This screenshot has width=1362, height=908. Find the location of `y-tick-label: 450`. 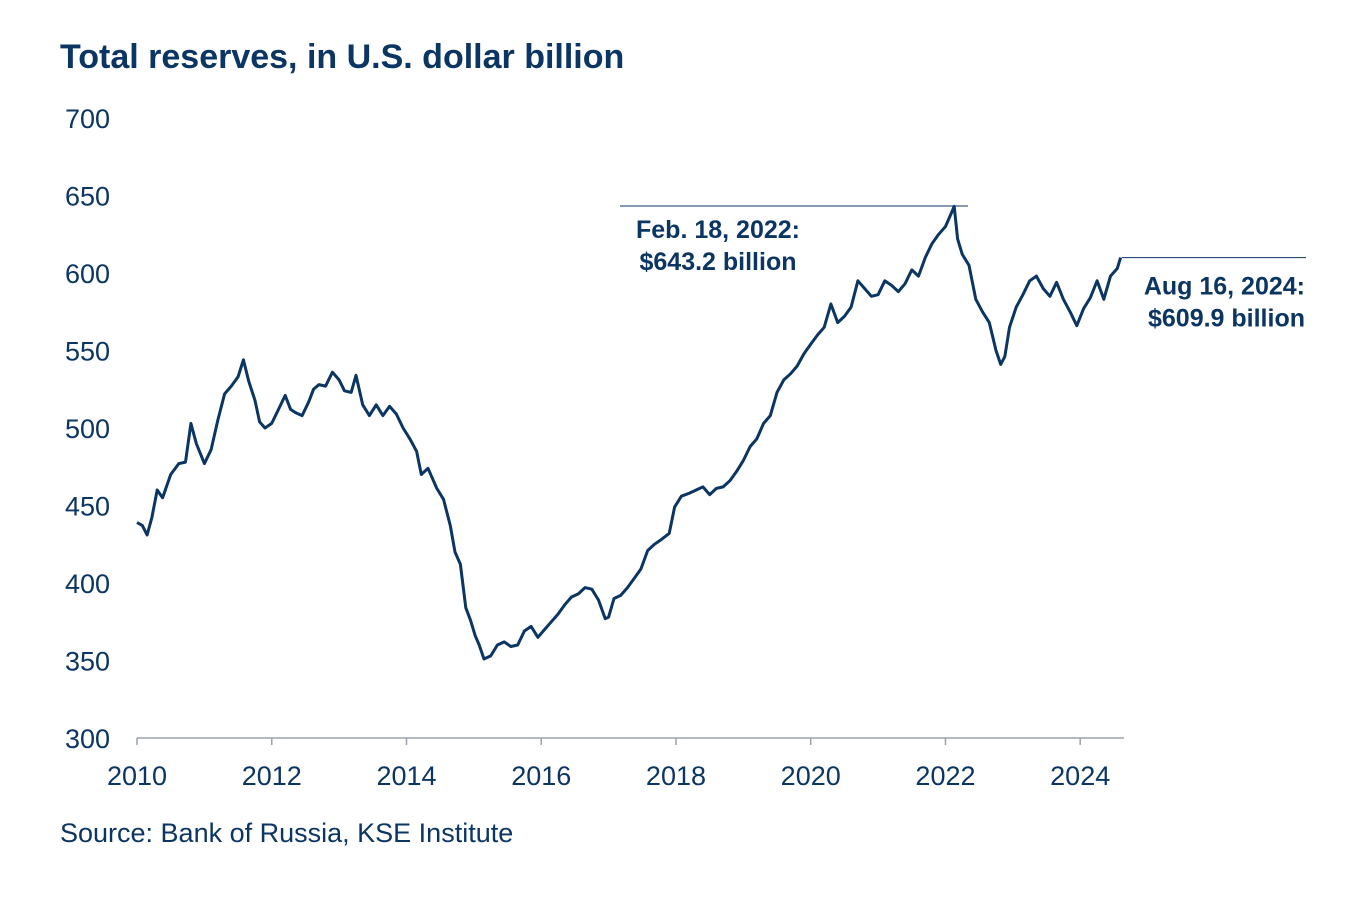

y-tick-label: 450 is located at coordinates (87, 507).